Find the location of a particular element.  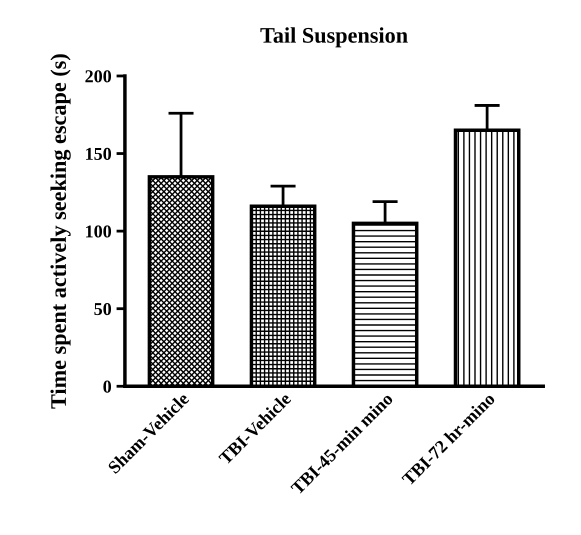

y-tick-label: 150 is located at coordinates (99, 154).